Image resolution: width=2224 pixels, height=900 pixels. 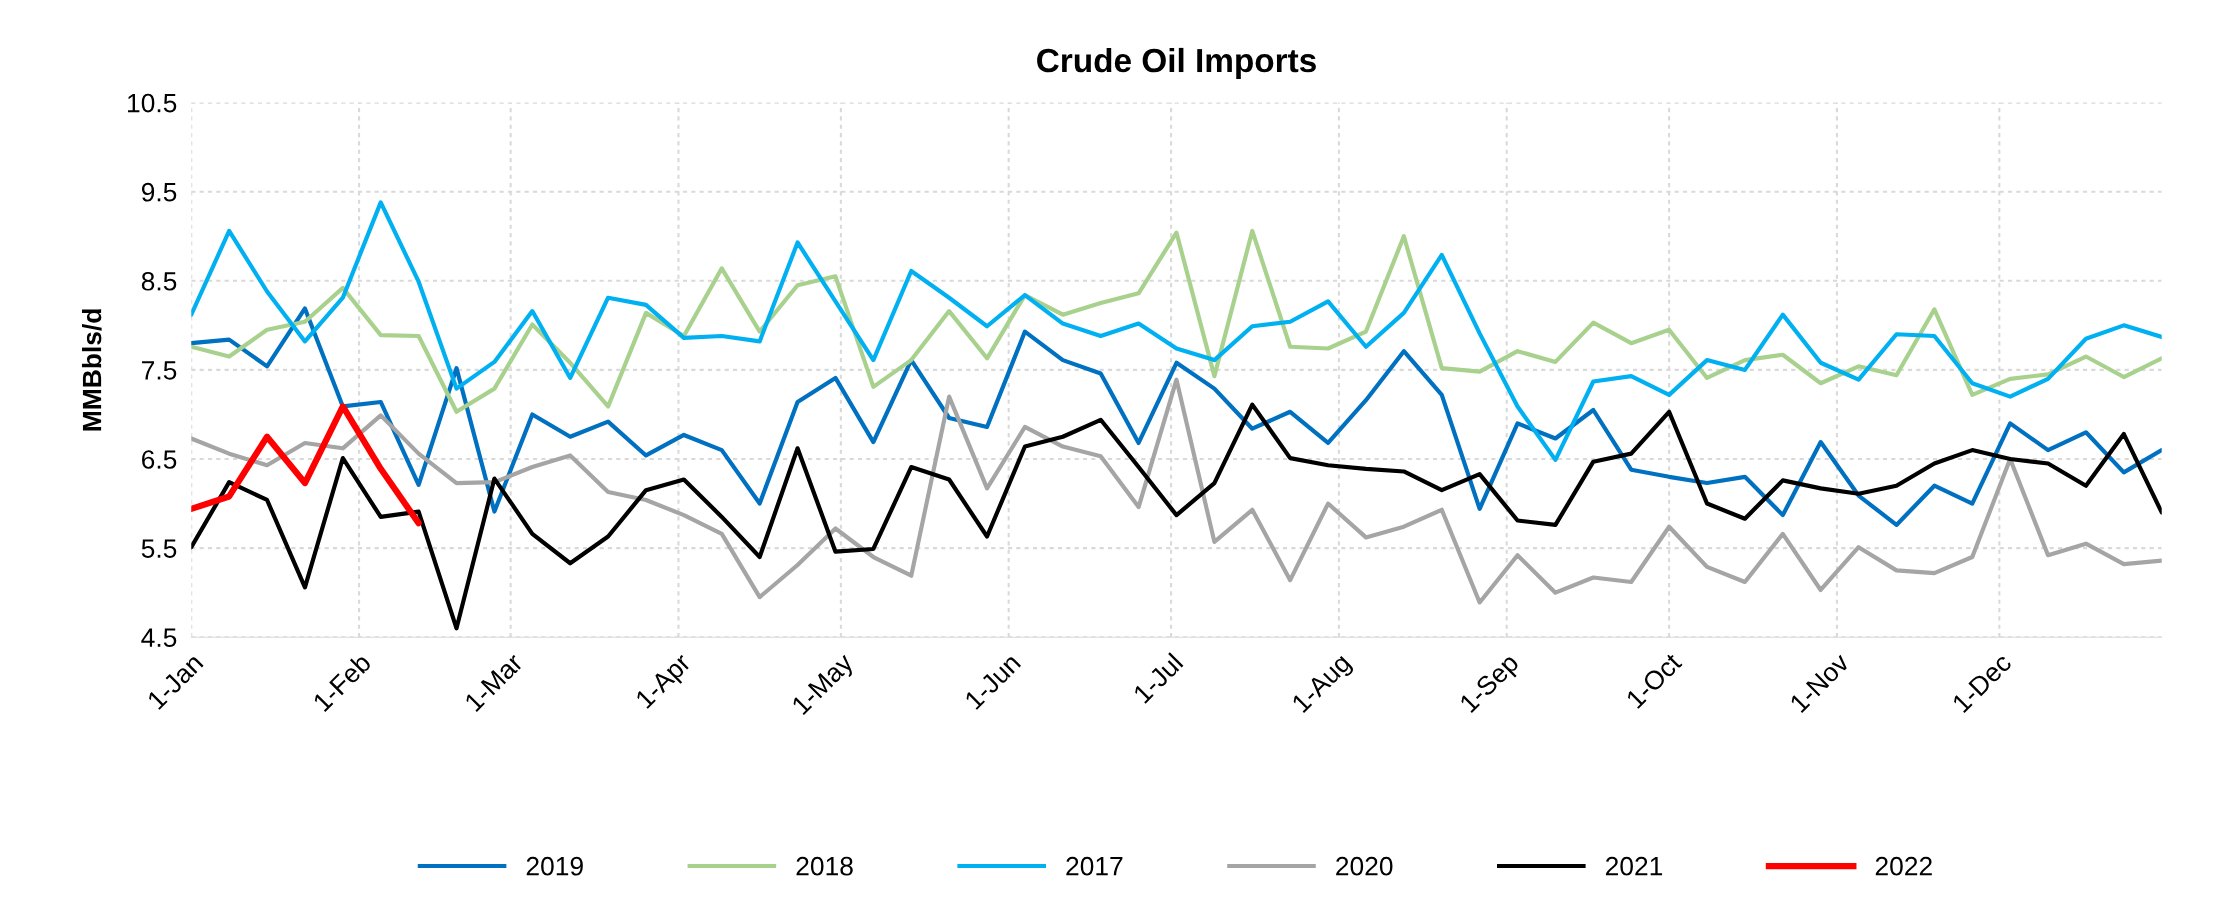 What do you see at coordinates (824, 866) in the screenshot?
I see `legend-label: 2018` at bounding box center [824, 866].